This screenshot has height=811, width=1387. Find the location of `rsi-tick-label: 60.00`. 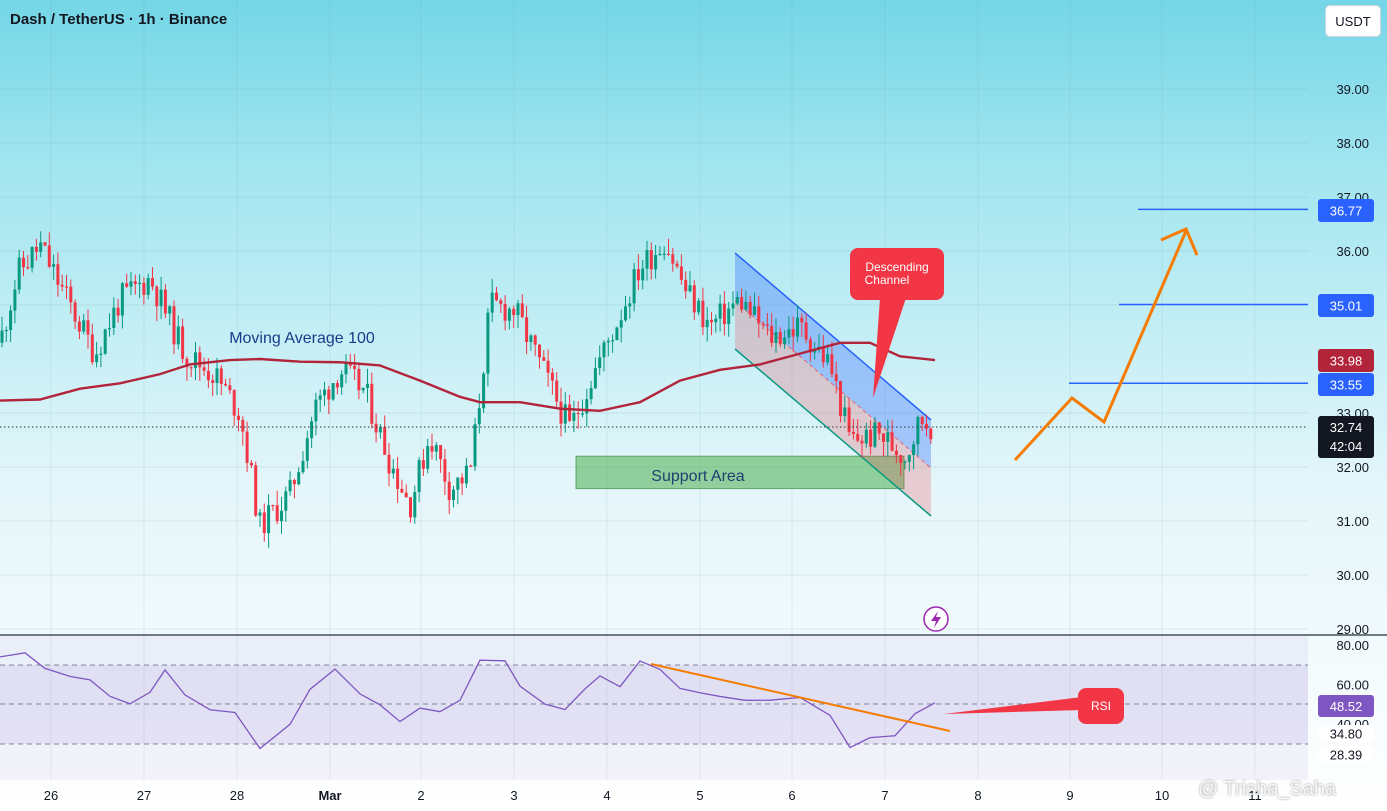

rsi-tick-label: 60.00 is located at coordinates (1352, 685).